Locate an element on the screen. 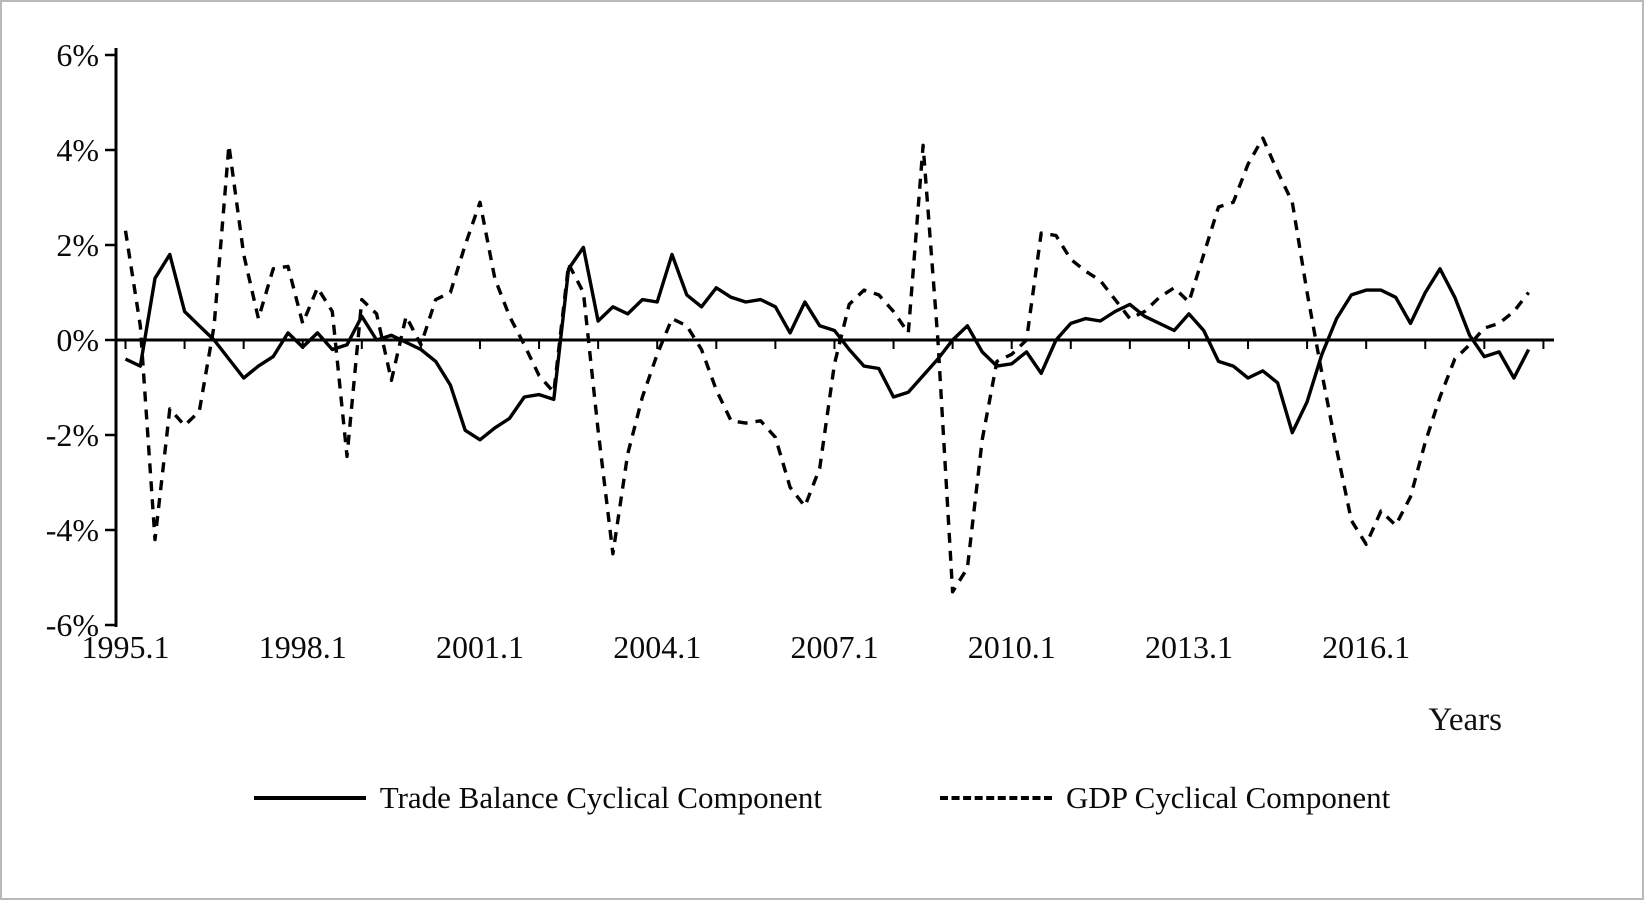  x-tick-label: 1995.1 is located at coordinates (126, 647).